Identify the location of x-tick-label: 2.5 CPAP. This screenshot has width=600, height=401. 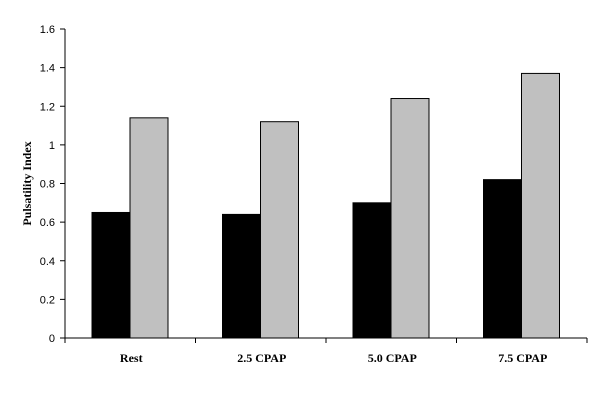
(261, 358).